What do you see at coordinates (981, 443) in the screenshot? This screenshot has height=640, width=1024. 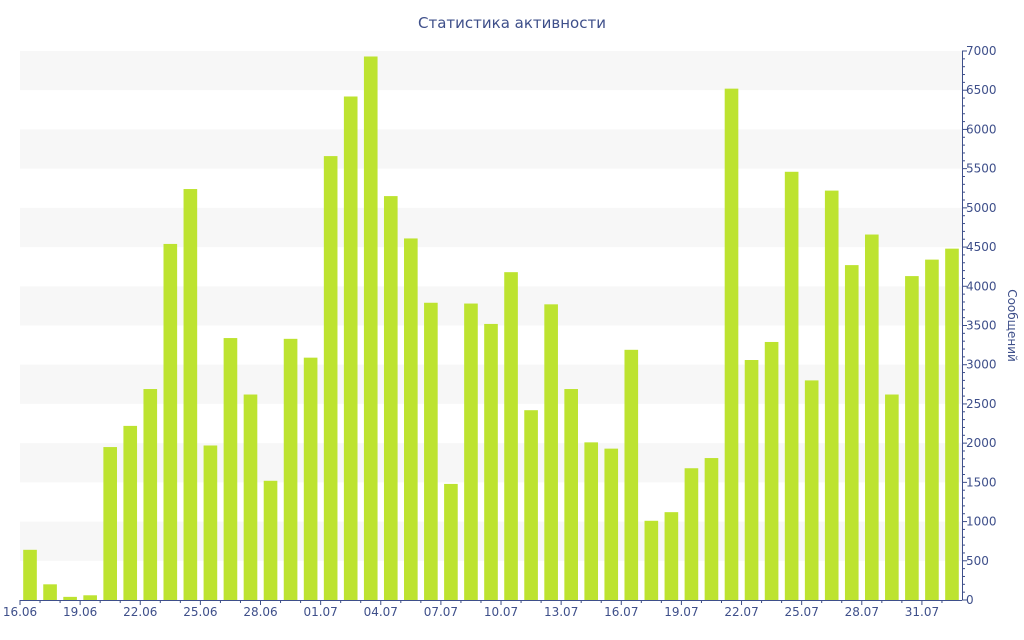 I see `y-tick-label: 2000` at bounding box center [981, 443].